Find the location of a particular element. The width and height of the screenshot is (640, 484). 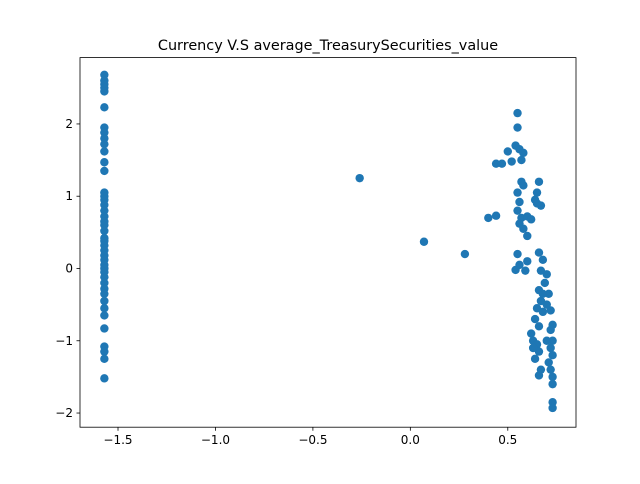

x-tick-label: 0.0 is located at coordinates (410, 440).